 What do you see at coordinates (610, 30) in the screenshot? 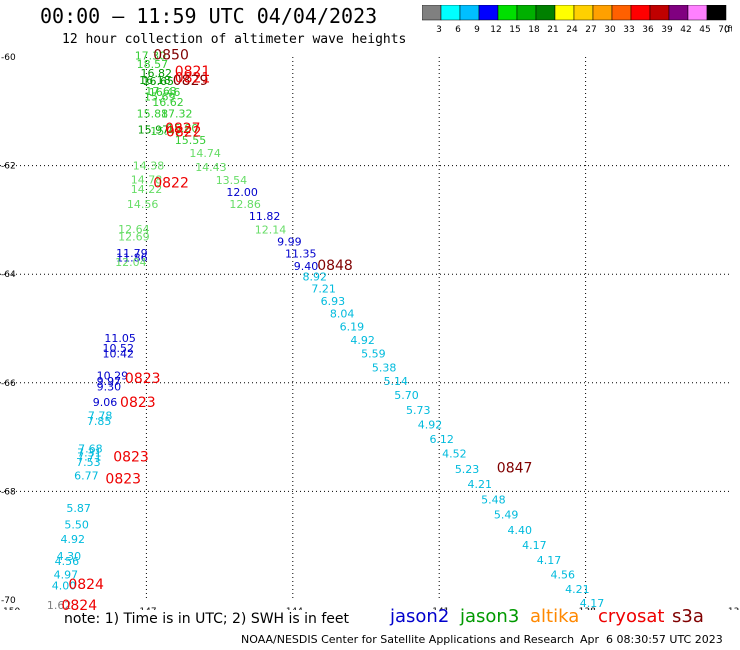
I see `colorbar-label: 30` at bounding box center [610, 30].